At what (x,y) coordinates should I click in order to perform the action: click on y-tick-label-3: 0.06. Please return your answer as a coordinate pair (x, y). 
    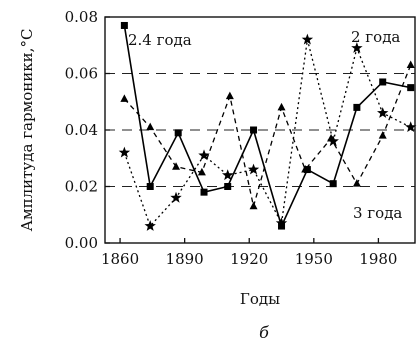
    Looking at the image, I should click on (81, 74).